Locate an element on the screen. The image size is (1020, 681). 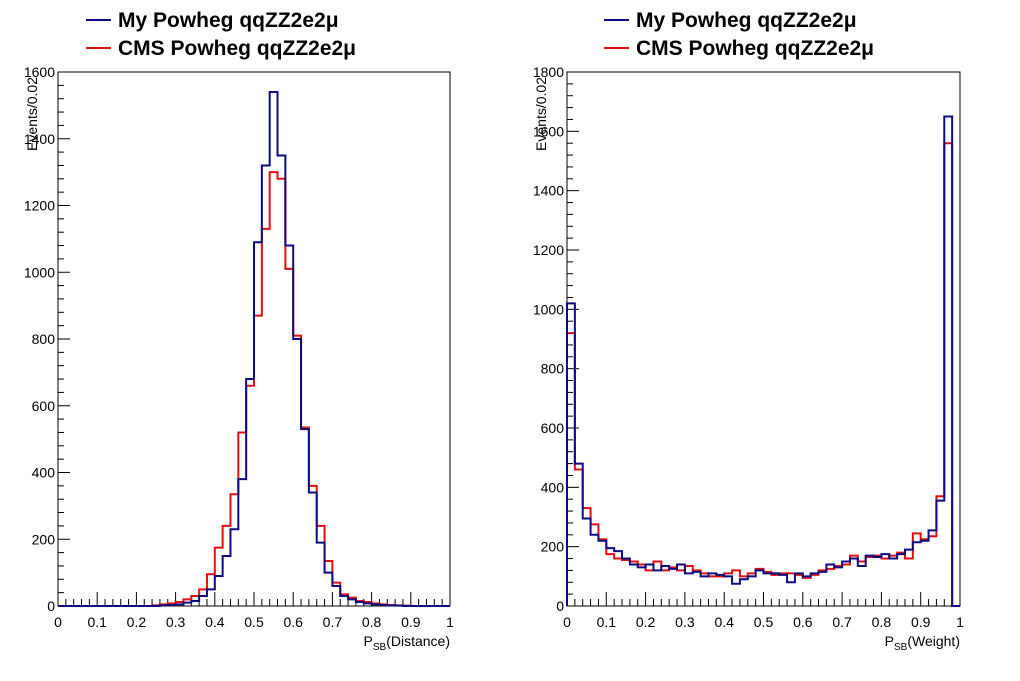
x-axis-title: PSB(Distance) is located at coordinates (407, 643).